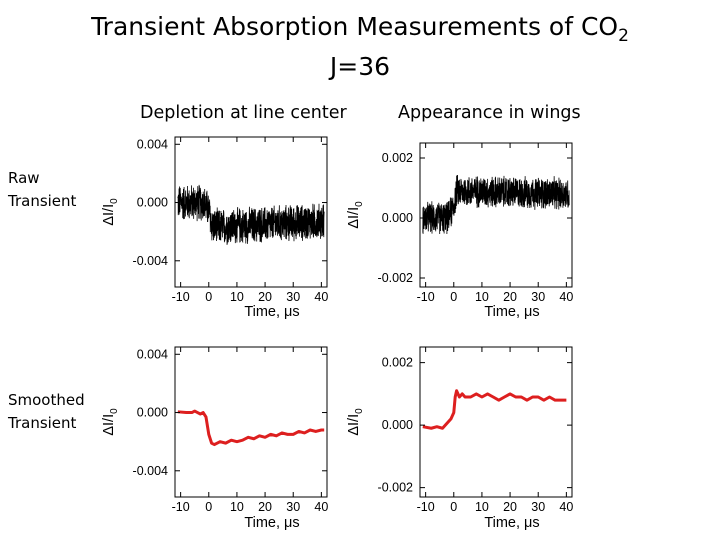 The height and width of the screenshot is (540, 720). What do you see at coordinates (360, 66) in the screenshot?
I see `slide-title-line2: J=36` at bounding box center [360, 66].